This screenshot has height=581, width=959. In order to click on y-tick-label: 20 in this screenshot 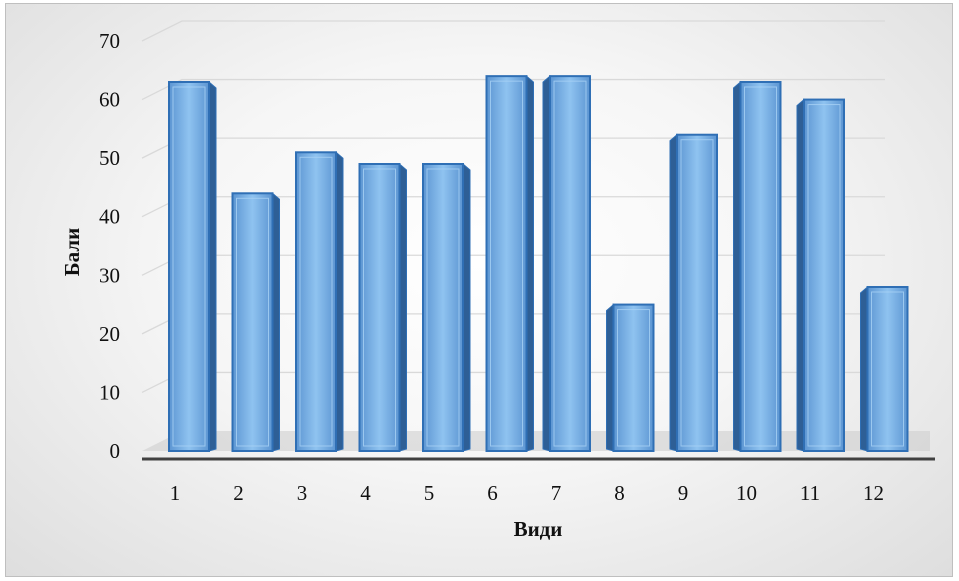, I will do `click(109, 334)`.